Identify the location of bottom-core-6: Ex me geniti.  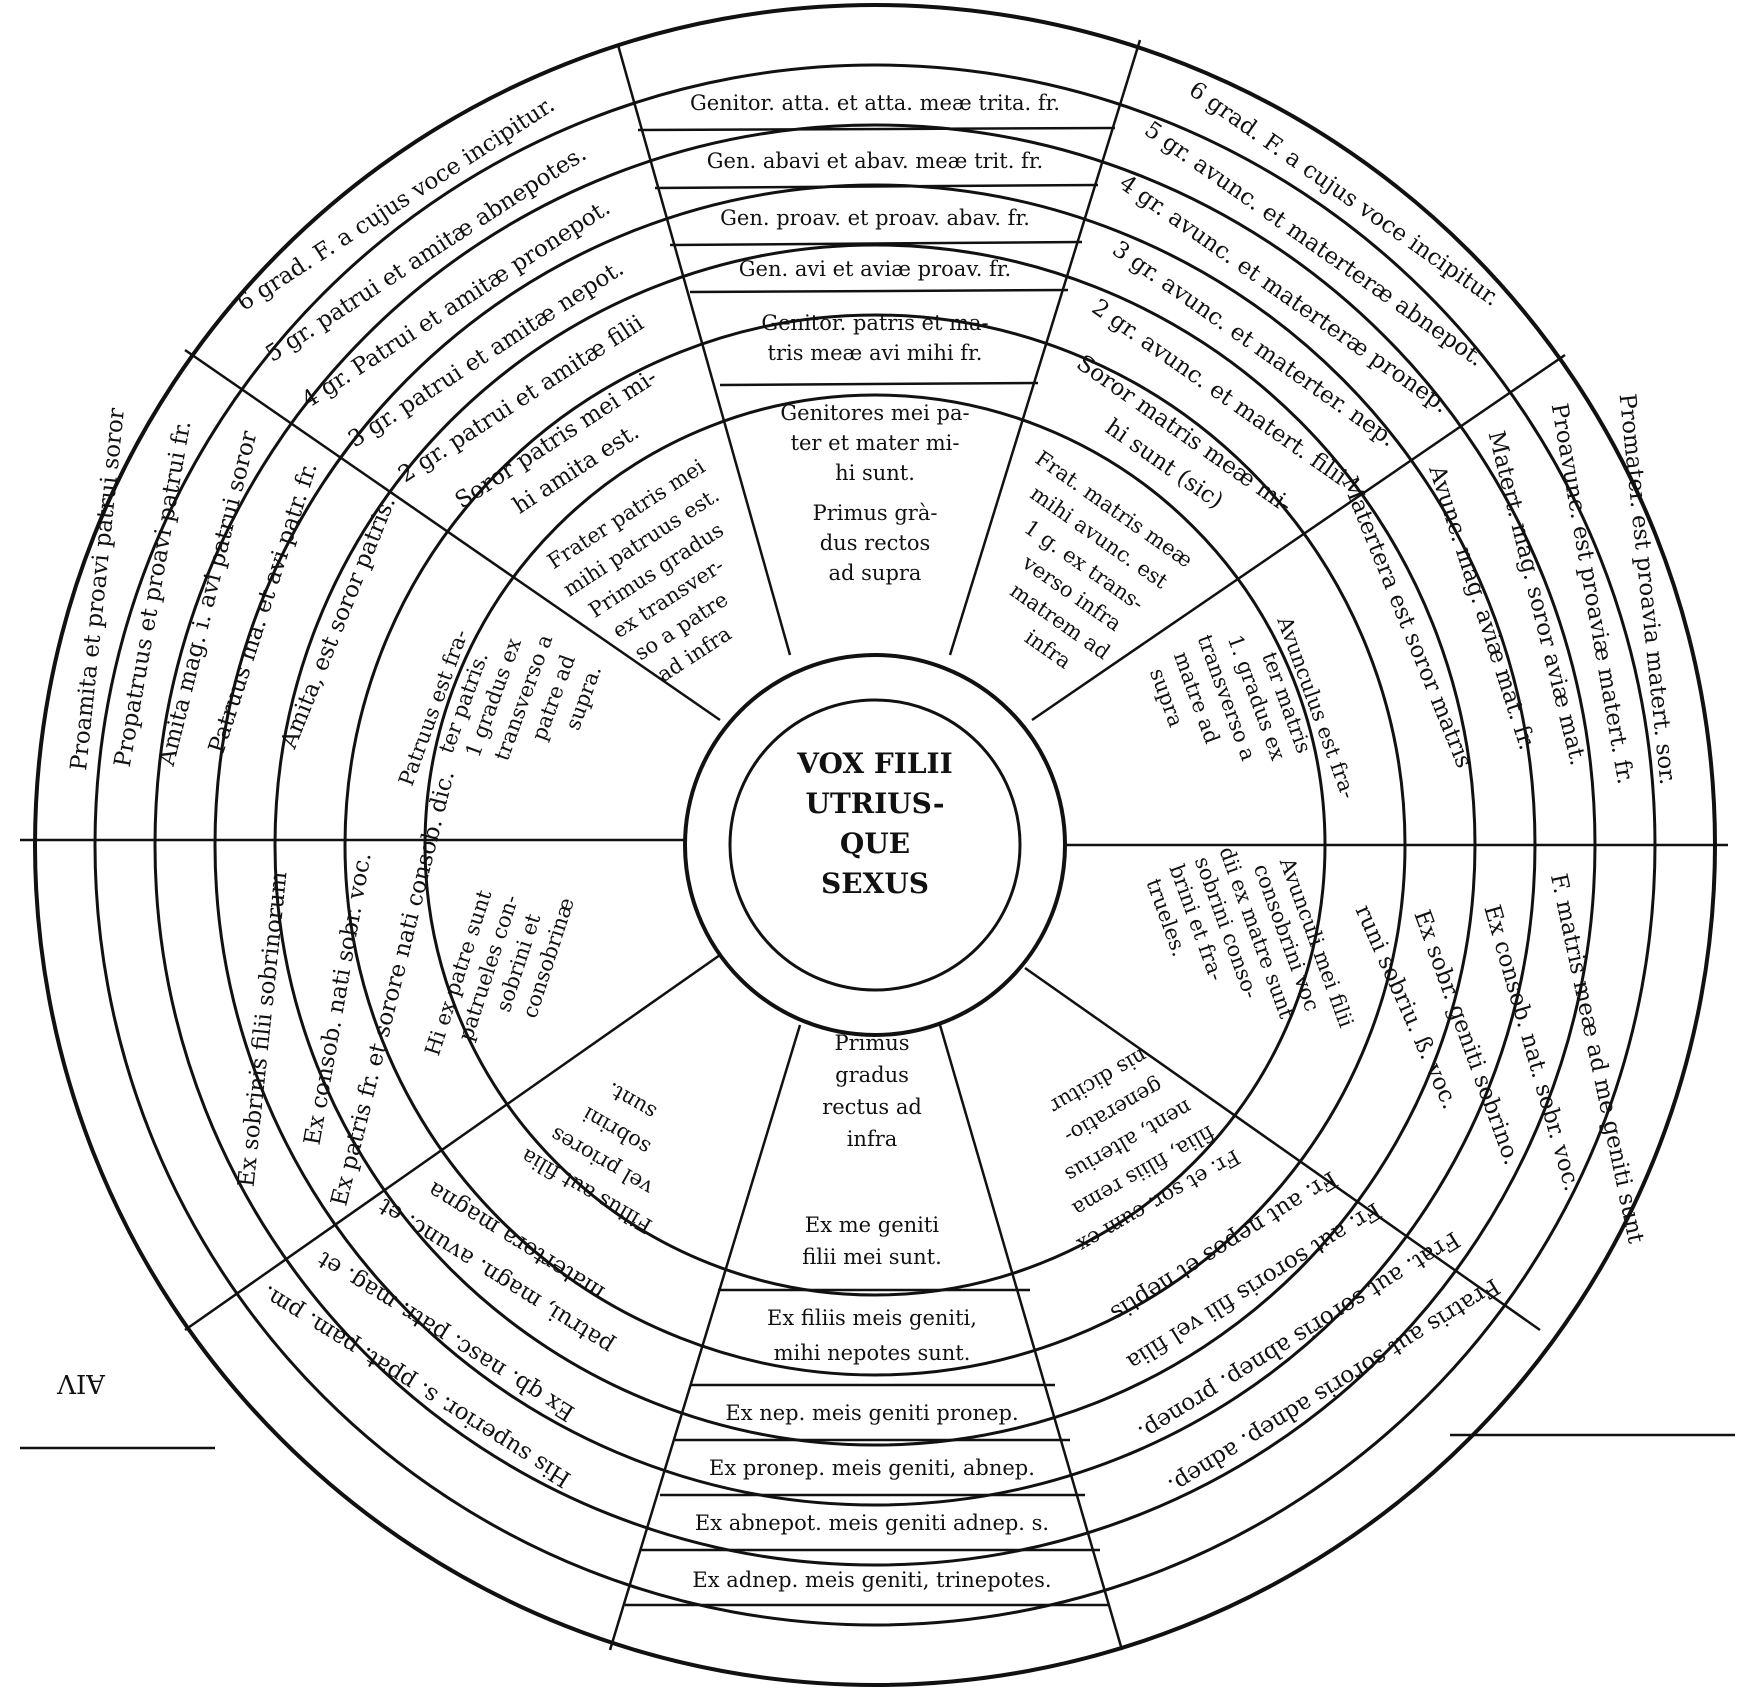
(872, 1225).